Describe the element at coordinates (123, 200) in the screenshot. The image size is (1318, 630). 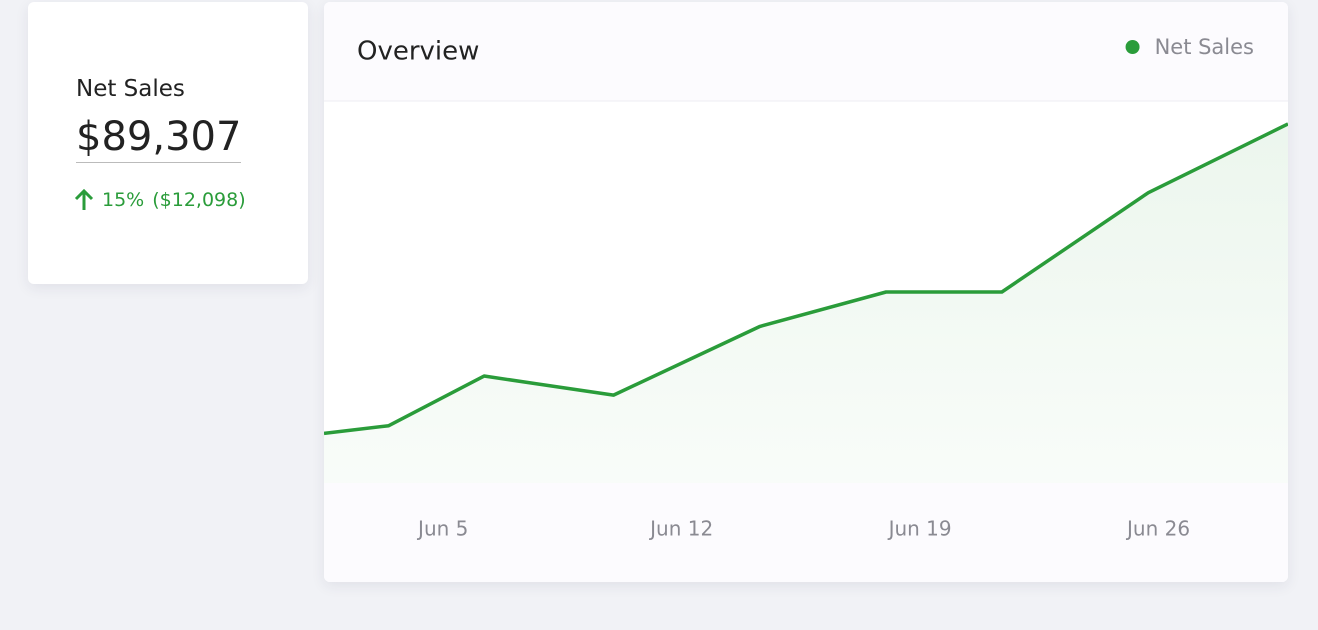
I see `change-percent: 15%` at that location.